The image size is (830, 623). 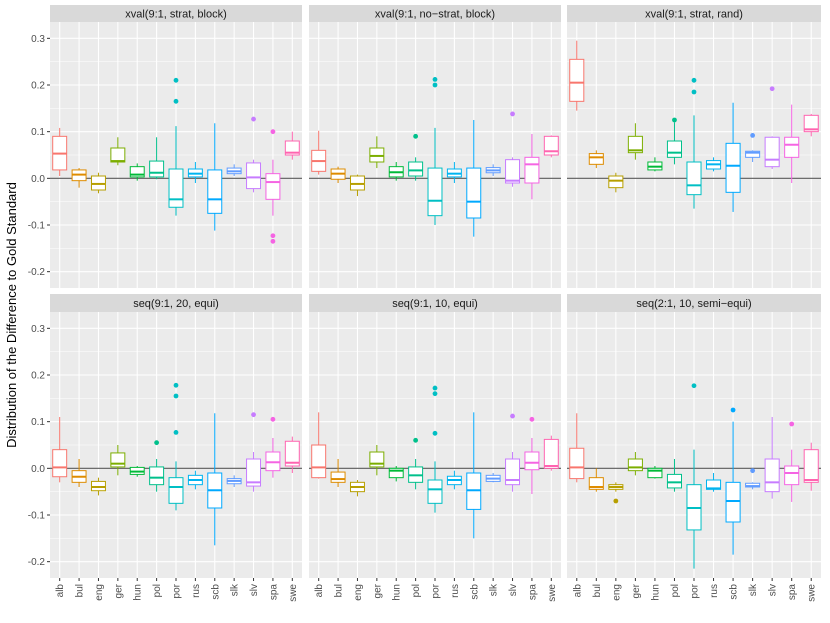 I want to click on x-tick-label: slk, so click(x=235, y=589).